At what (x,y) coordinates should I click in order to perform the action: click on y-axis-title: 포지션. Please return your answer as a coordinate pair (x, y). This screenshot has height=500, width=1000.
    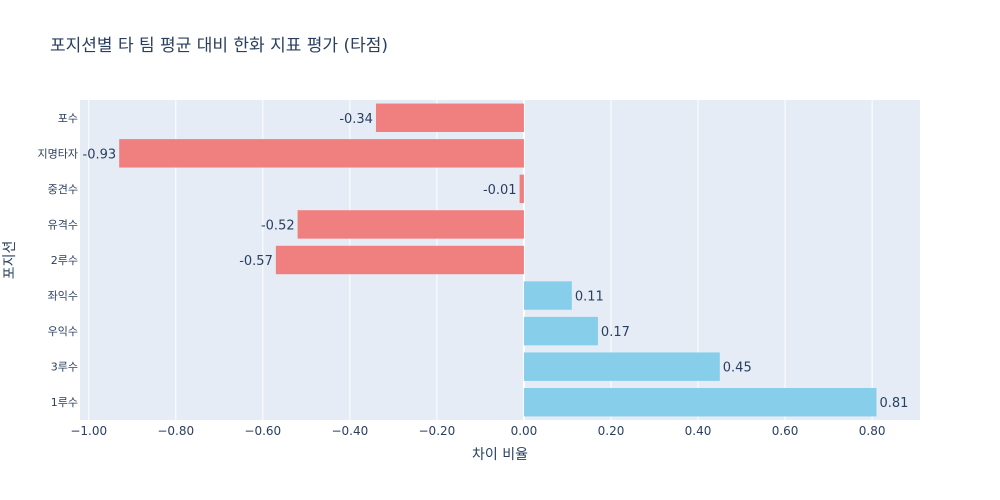
    Looking at the image, I should click on (10, 260).